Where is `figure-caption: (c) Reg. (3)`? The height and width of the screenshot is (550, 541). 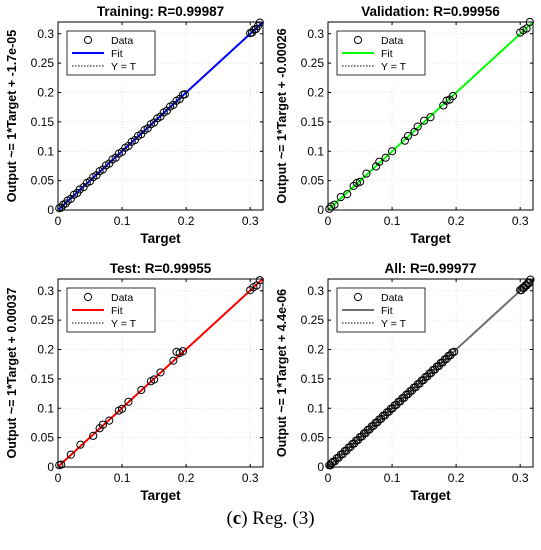 figure-caption: (c) Reg. (3) is located at coordinates (270, 518).